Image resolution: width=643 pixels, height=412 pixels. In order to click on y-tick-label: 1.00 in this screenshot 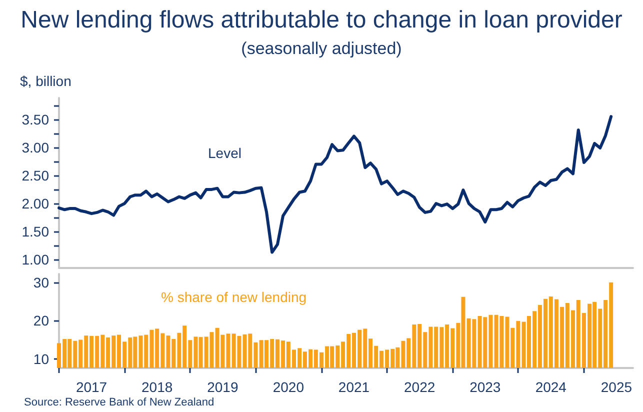, I will do `click(36, 260)`.